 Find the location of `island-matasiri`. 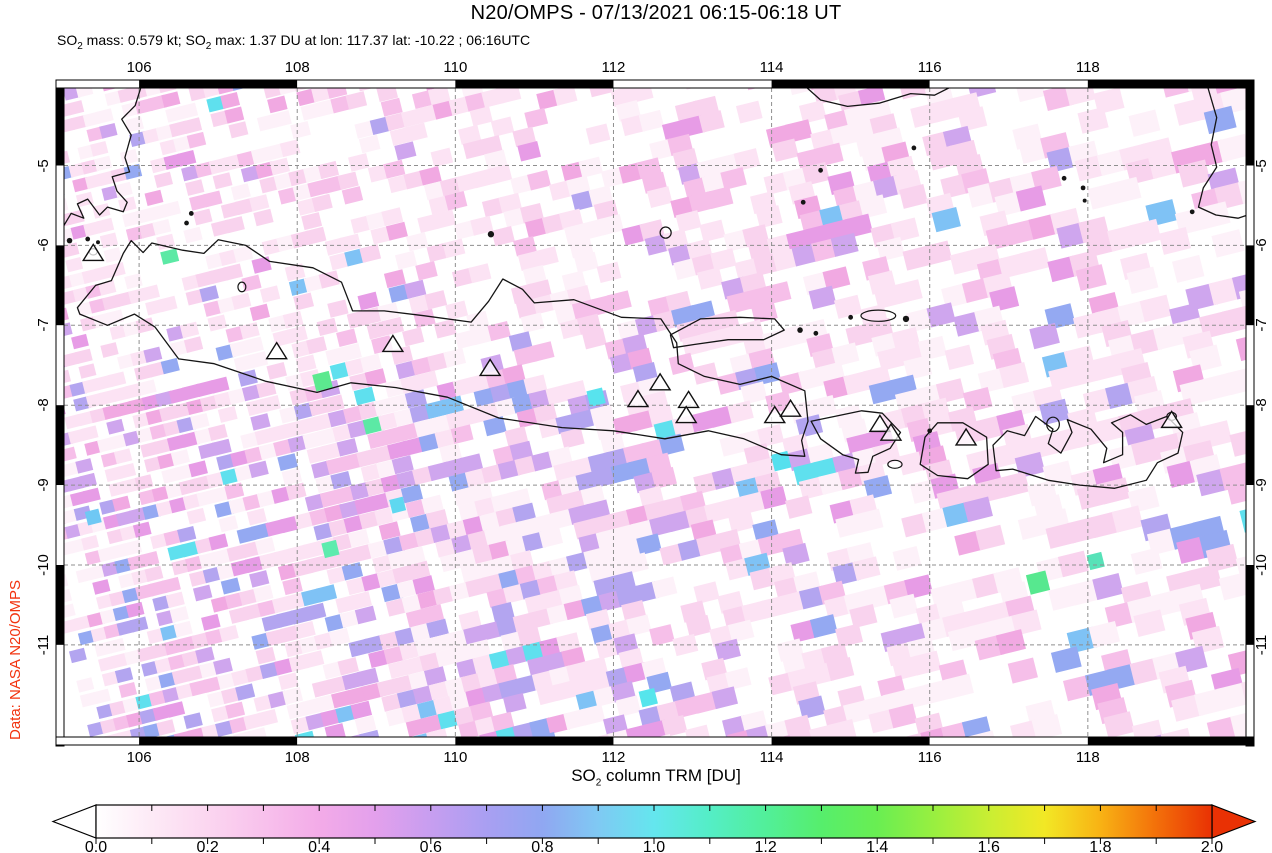

island-matasiri is located at coordinates (914, 148).